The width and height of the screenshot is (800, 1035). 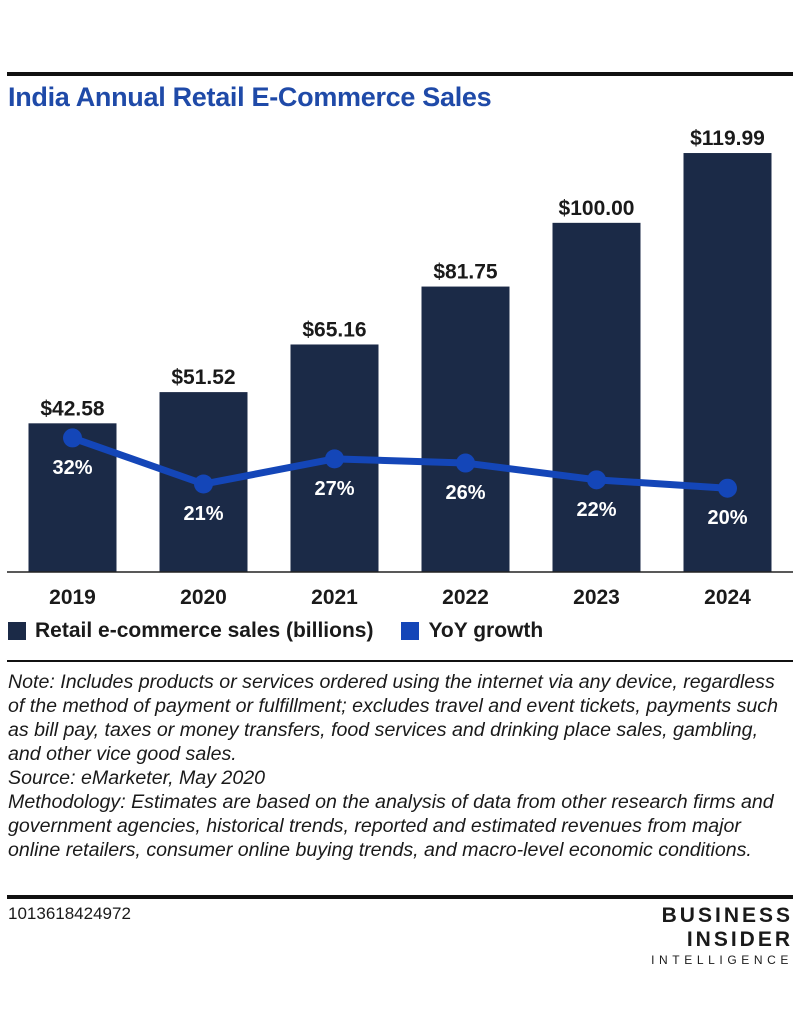 What do you see at coordinates (72, 408) in the screenshot?
I see `bar-label-2019: $42.58` at bounding box center [72, 408].